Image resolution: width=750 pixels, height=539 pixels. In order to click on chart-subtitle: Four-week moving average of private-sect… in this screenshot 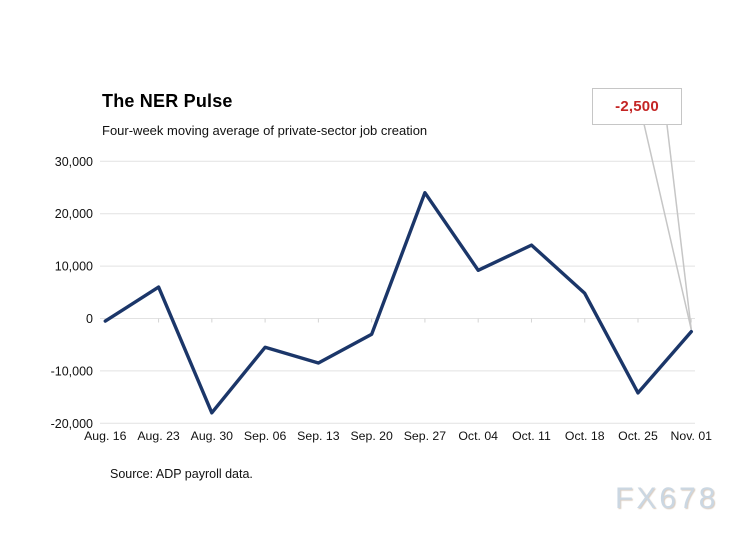, I will do `click(265, 130)`.